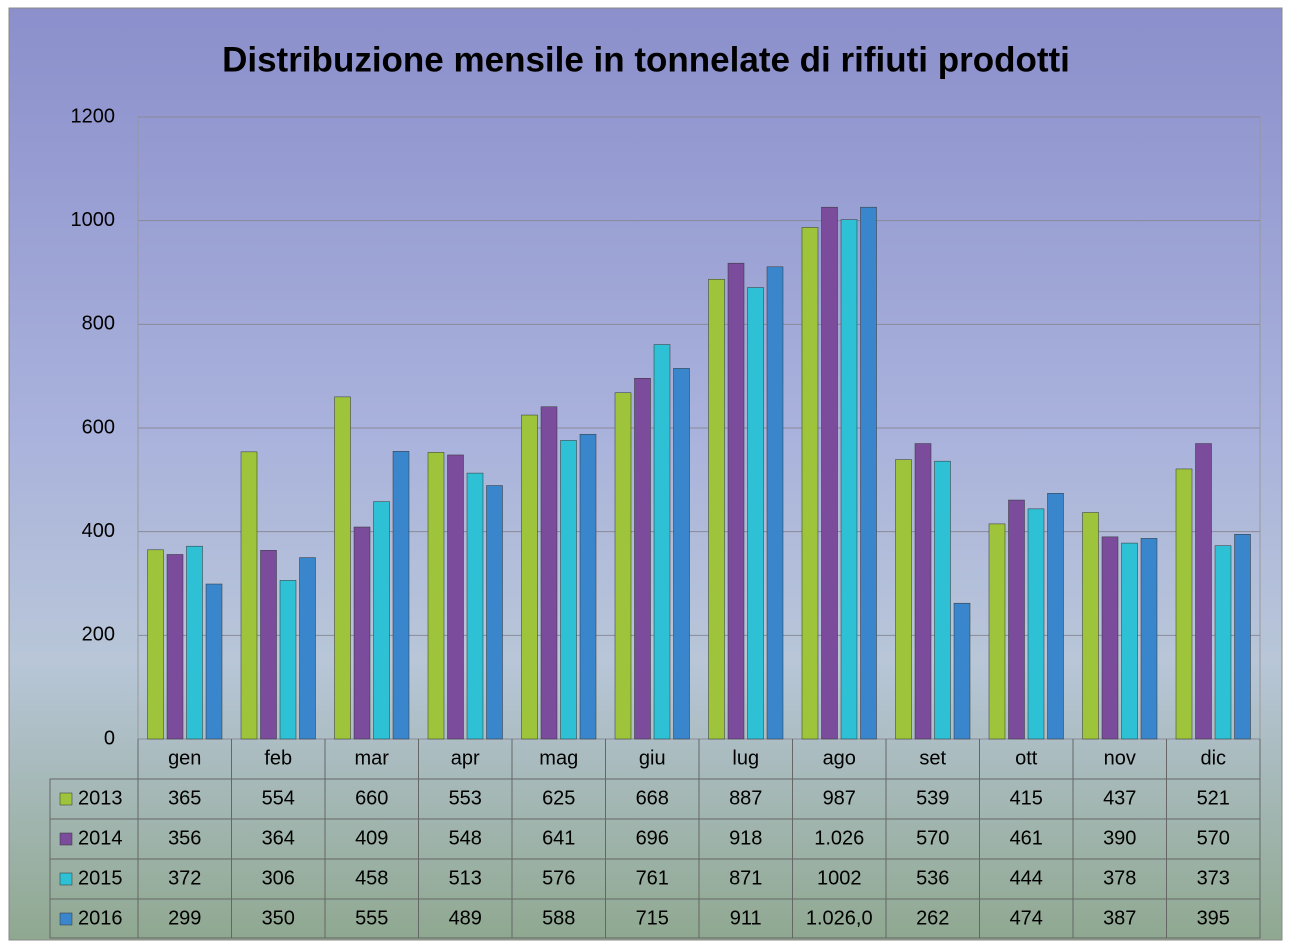 Image resolution: width=1289 pixels, height=951 pixels. Describe the element at coordinates (558, 798) in the screenshot. I see `table-cell: 625` at that location.